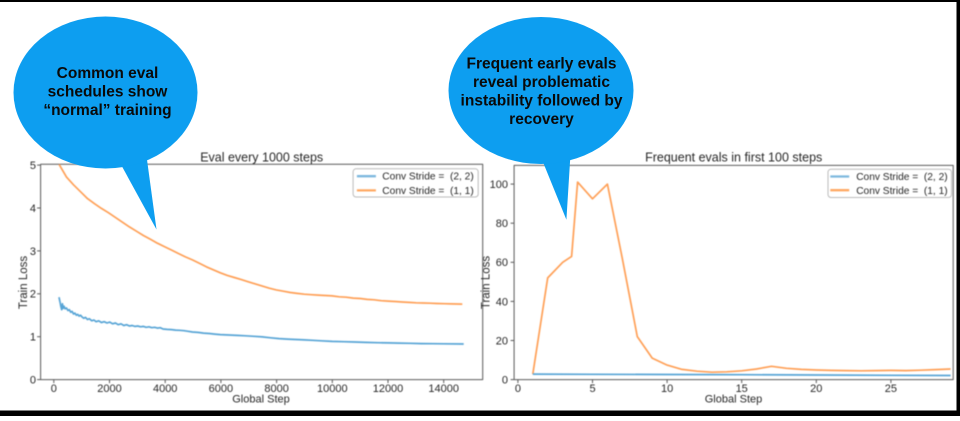 The height and width of the screenshot is (421, 960). Describe the element at coordinates (502, 302) in the screenshot. I see `svg-text: 40` at that location.